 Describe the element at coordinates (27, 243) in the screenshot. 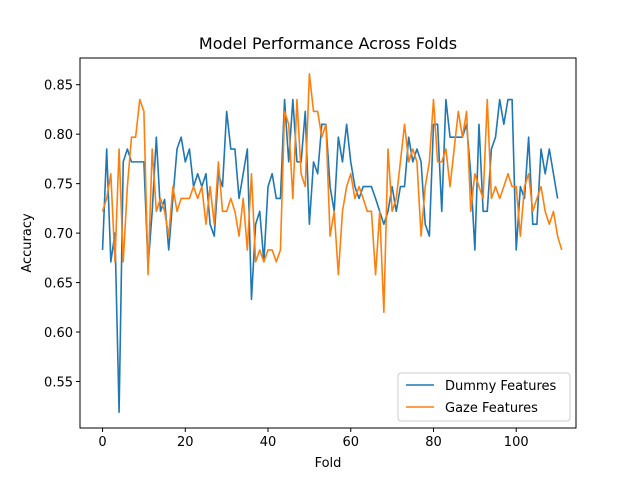

I see `y-axis-label: Accuracy` at that location.